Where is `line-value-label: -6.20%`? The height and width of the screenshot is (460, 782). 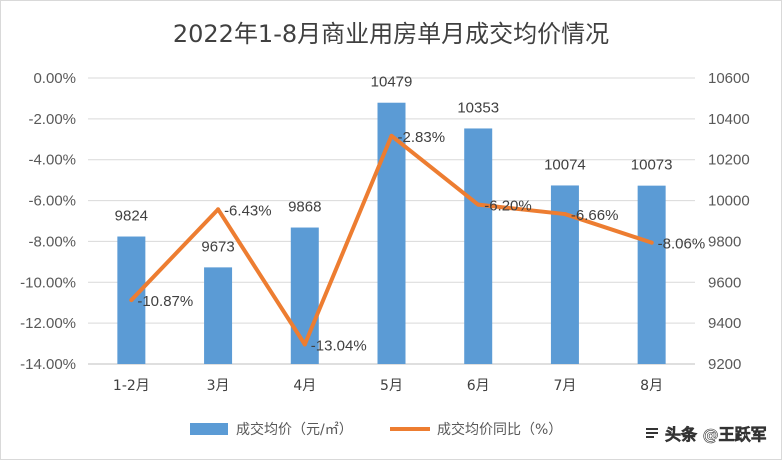
line-value-label: -6.20% is located at coordinates (508, 206).